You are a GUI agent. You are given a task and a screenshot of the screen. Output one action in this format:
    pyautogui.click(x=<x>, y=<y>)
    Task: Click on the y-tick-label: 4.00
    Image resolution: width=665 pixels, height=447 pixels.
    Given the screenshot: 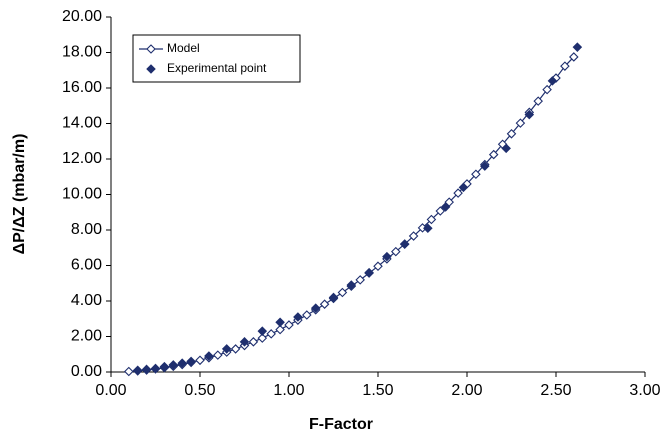 What is the action you would take?
    pyautogui.click(x=86, y=300)
    